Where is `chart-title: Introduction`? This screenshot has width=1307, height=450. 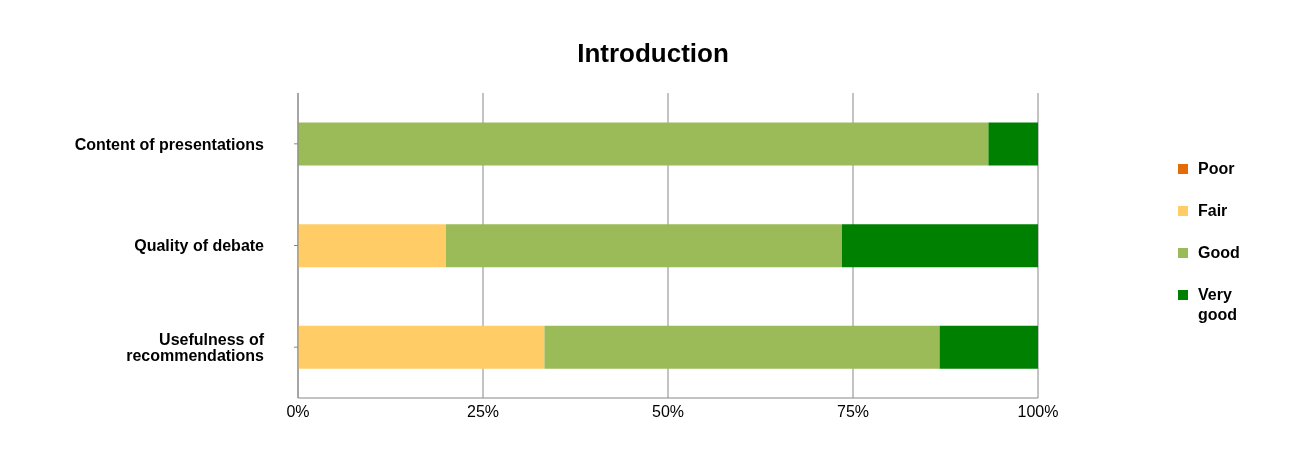 chart-title: Introduction is located at coordinates (653, 52).